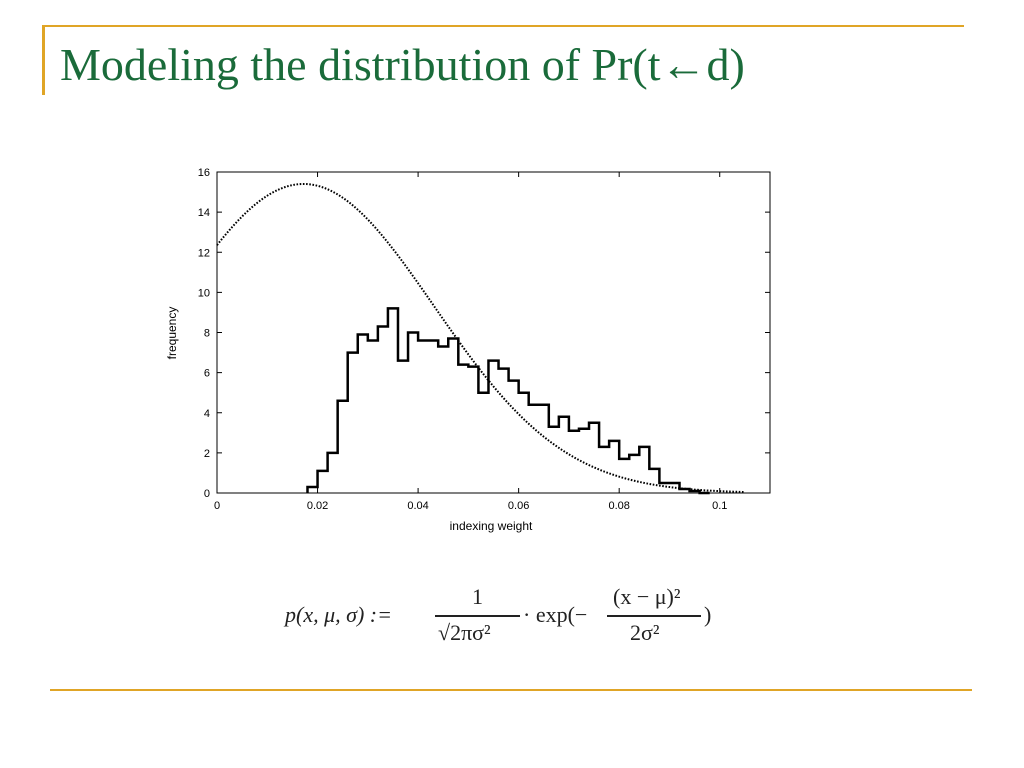  Describe the element at coordinates (477, 596) in the screenshot. I see `formula-frac1-numerator: 1` at that location.